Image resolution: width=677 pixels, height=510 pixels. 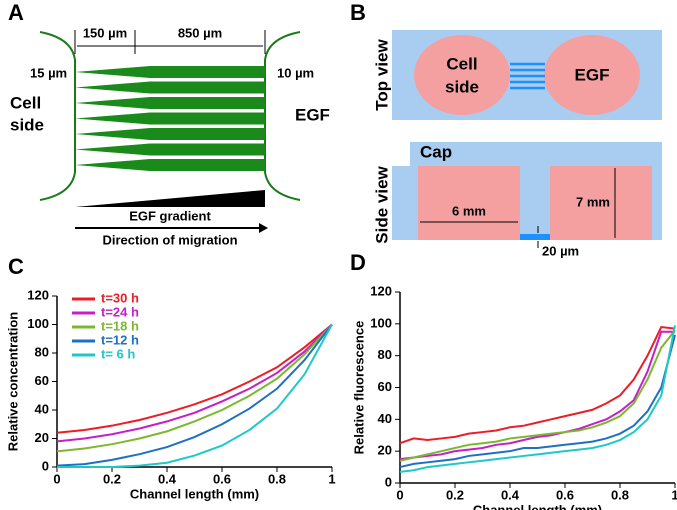 What do you see at coordinates (120, 297) in the screenshot?
I see `legend-label: t=30 h` at bounding box center [120, 297].